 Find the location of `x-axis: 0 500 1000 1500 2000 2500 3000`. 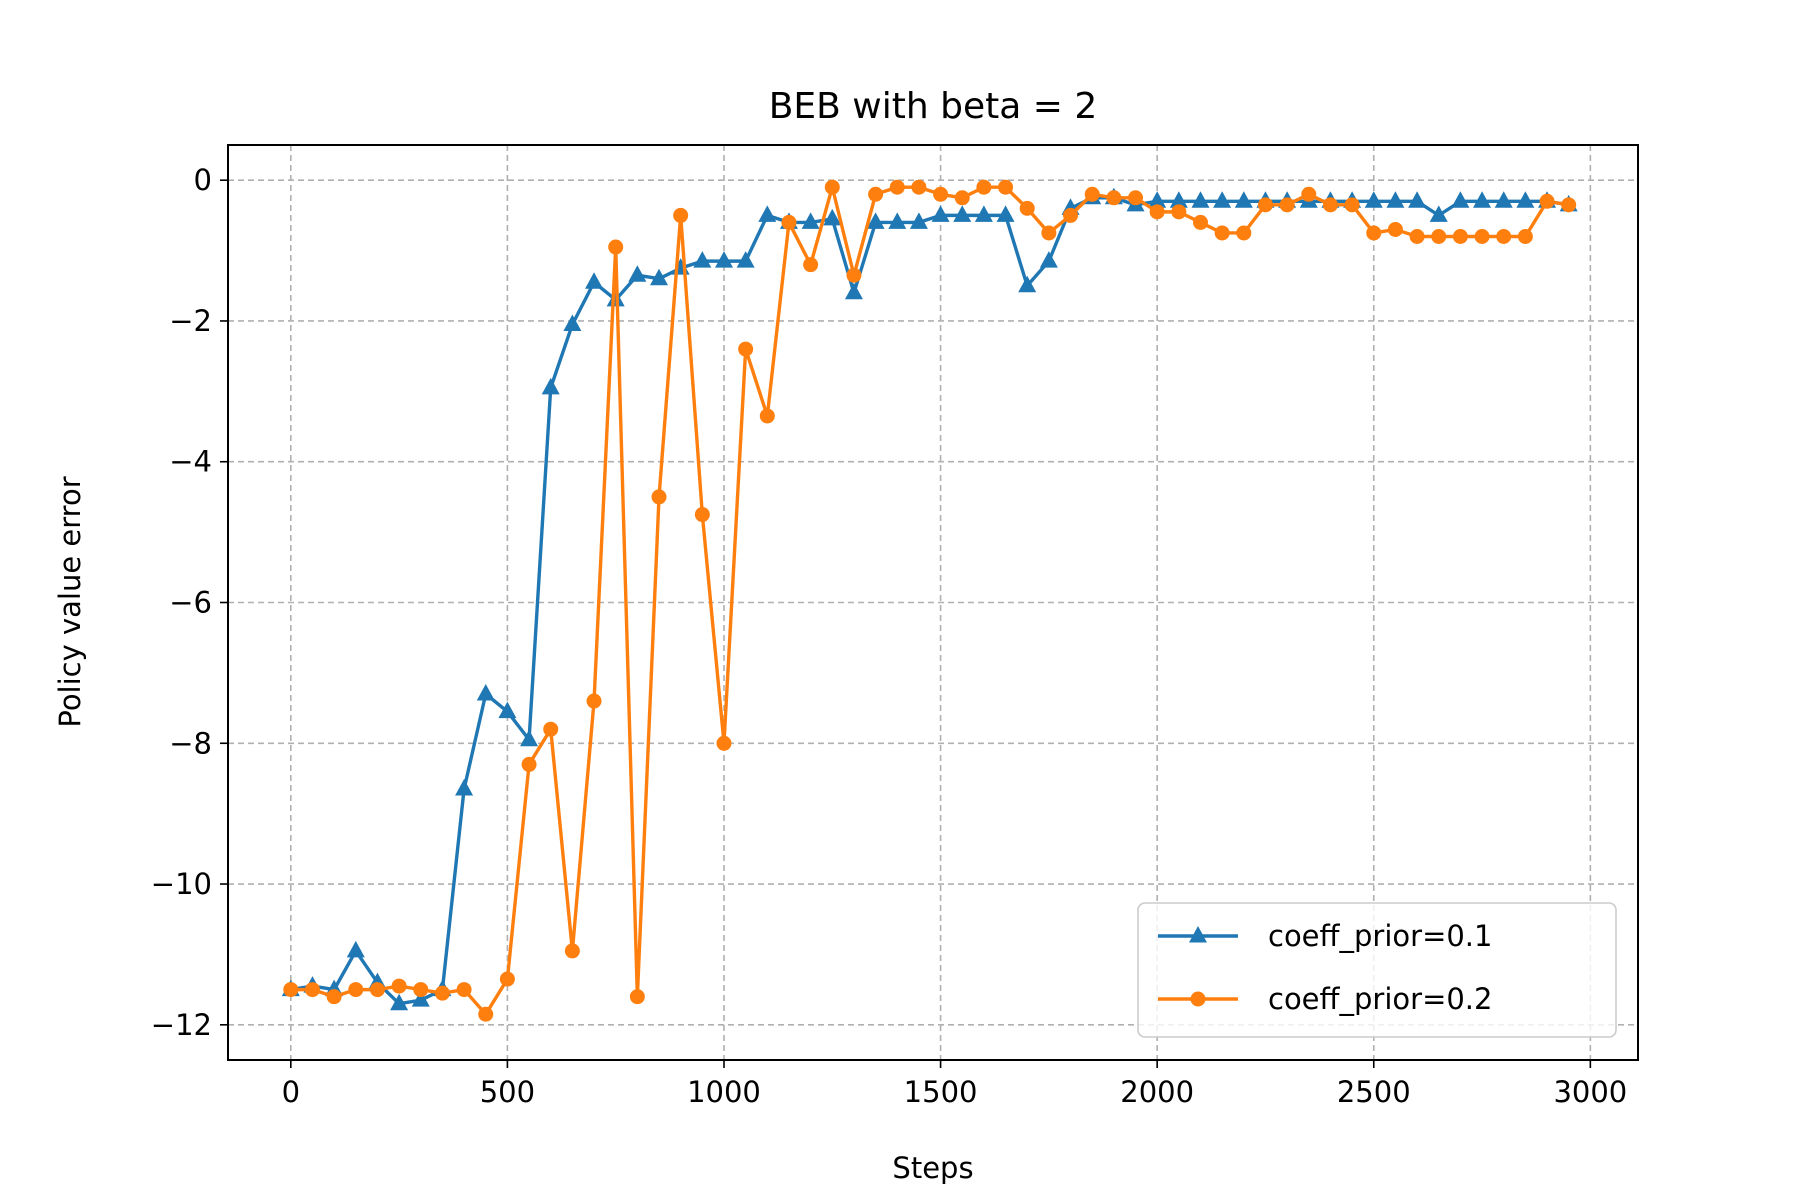

x-axis: 0 500 1000 1500 2000 2500 3000 is located at coordinates (954, 1084).